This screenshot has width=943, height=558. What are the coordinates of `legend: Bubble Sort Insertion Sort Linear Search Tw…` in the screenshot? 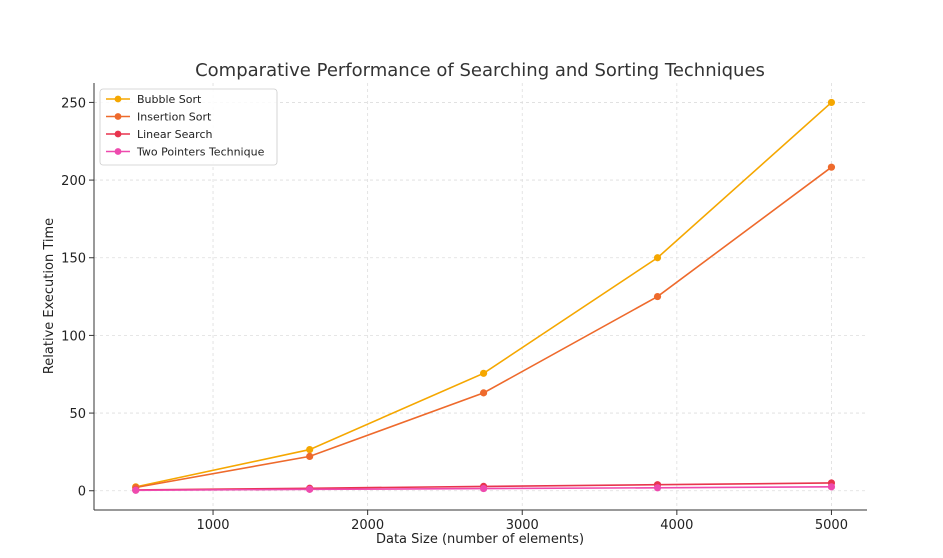 It's located at (188, 127).